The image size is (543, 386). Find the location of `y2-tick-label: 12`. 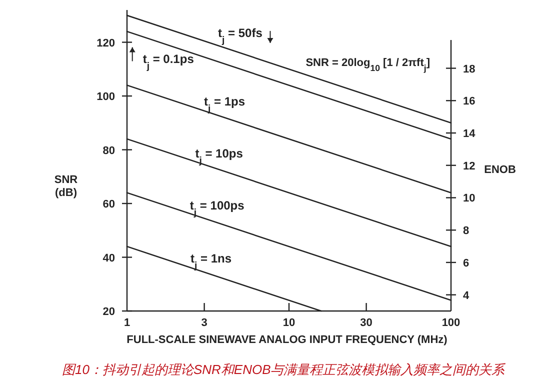

y2-tick-label: 12 is located at coordinates (469, 166).